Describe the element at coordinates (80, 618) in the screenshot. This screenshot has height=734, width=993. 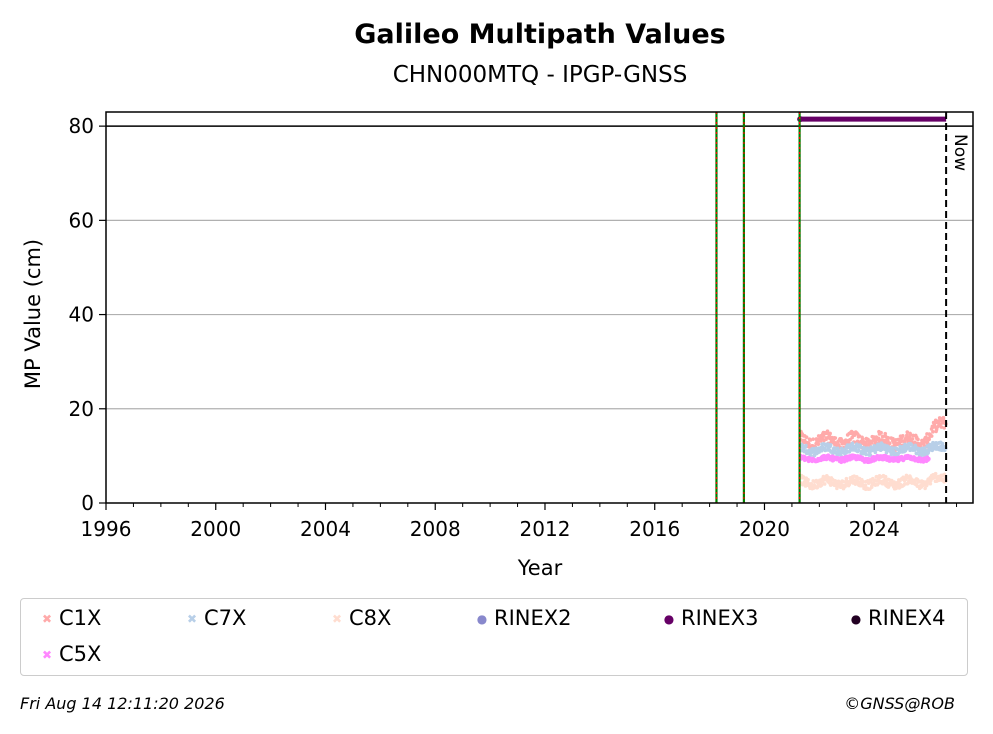
I see `legend-label: C1X` at that location.